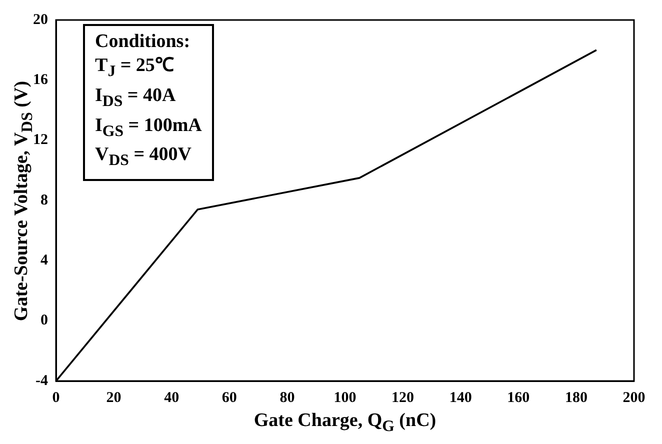 The image size is (662, 444). I want to click on annotation: I$_{DS}$ = 40A, so click(136, 98).